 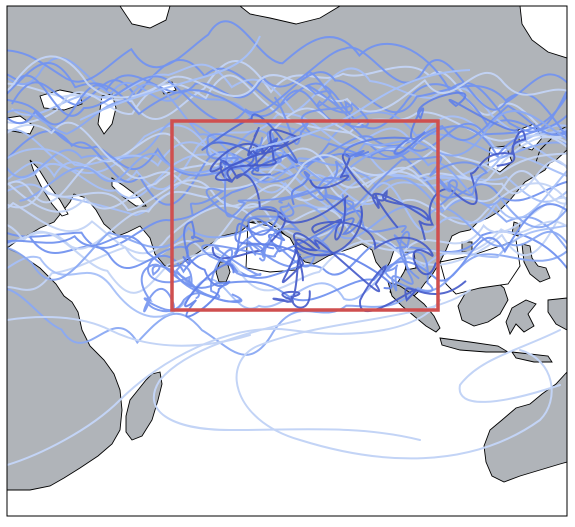 I want to click on land-sulawesi, so click(x=521, y=317).